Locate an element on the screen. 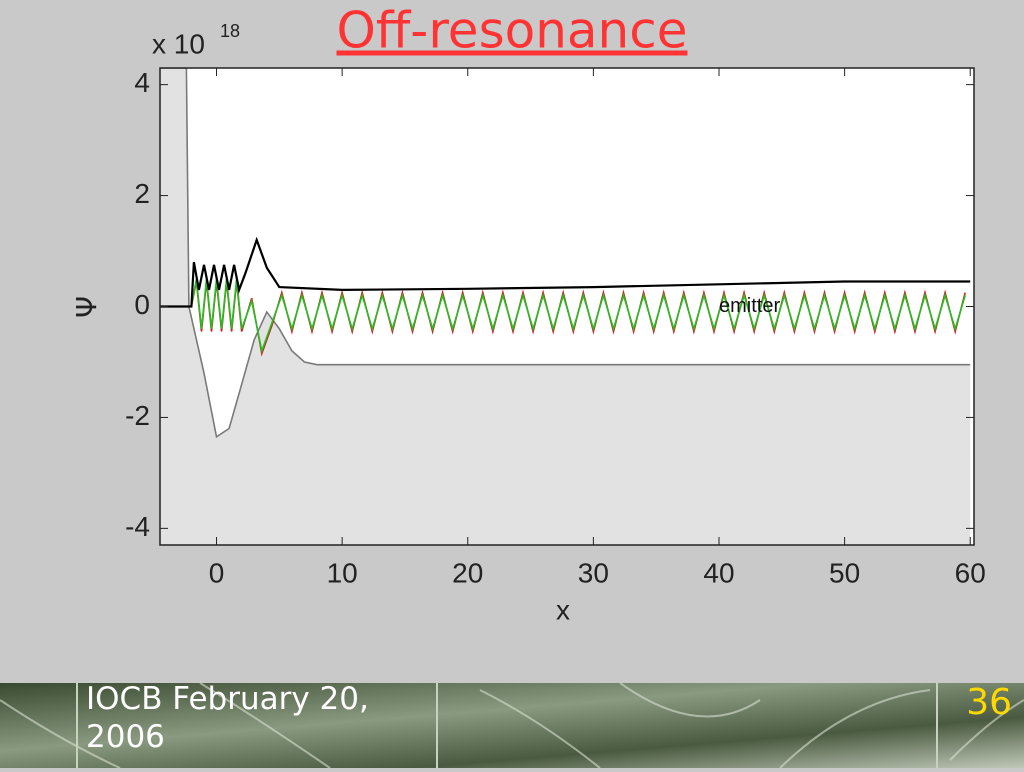  footer-text: IOCB February 20, 2006 is located at coordinates (227, 718).